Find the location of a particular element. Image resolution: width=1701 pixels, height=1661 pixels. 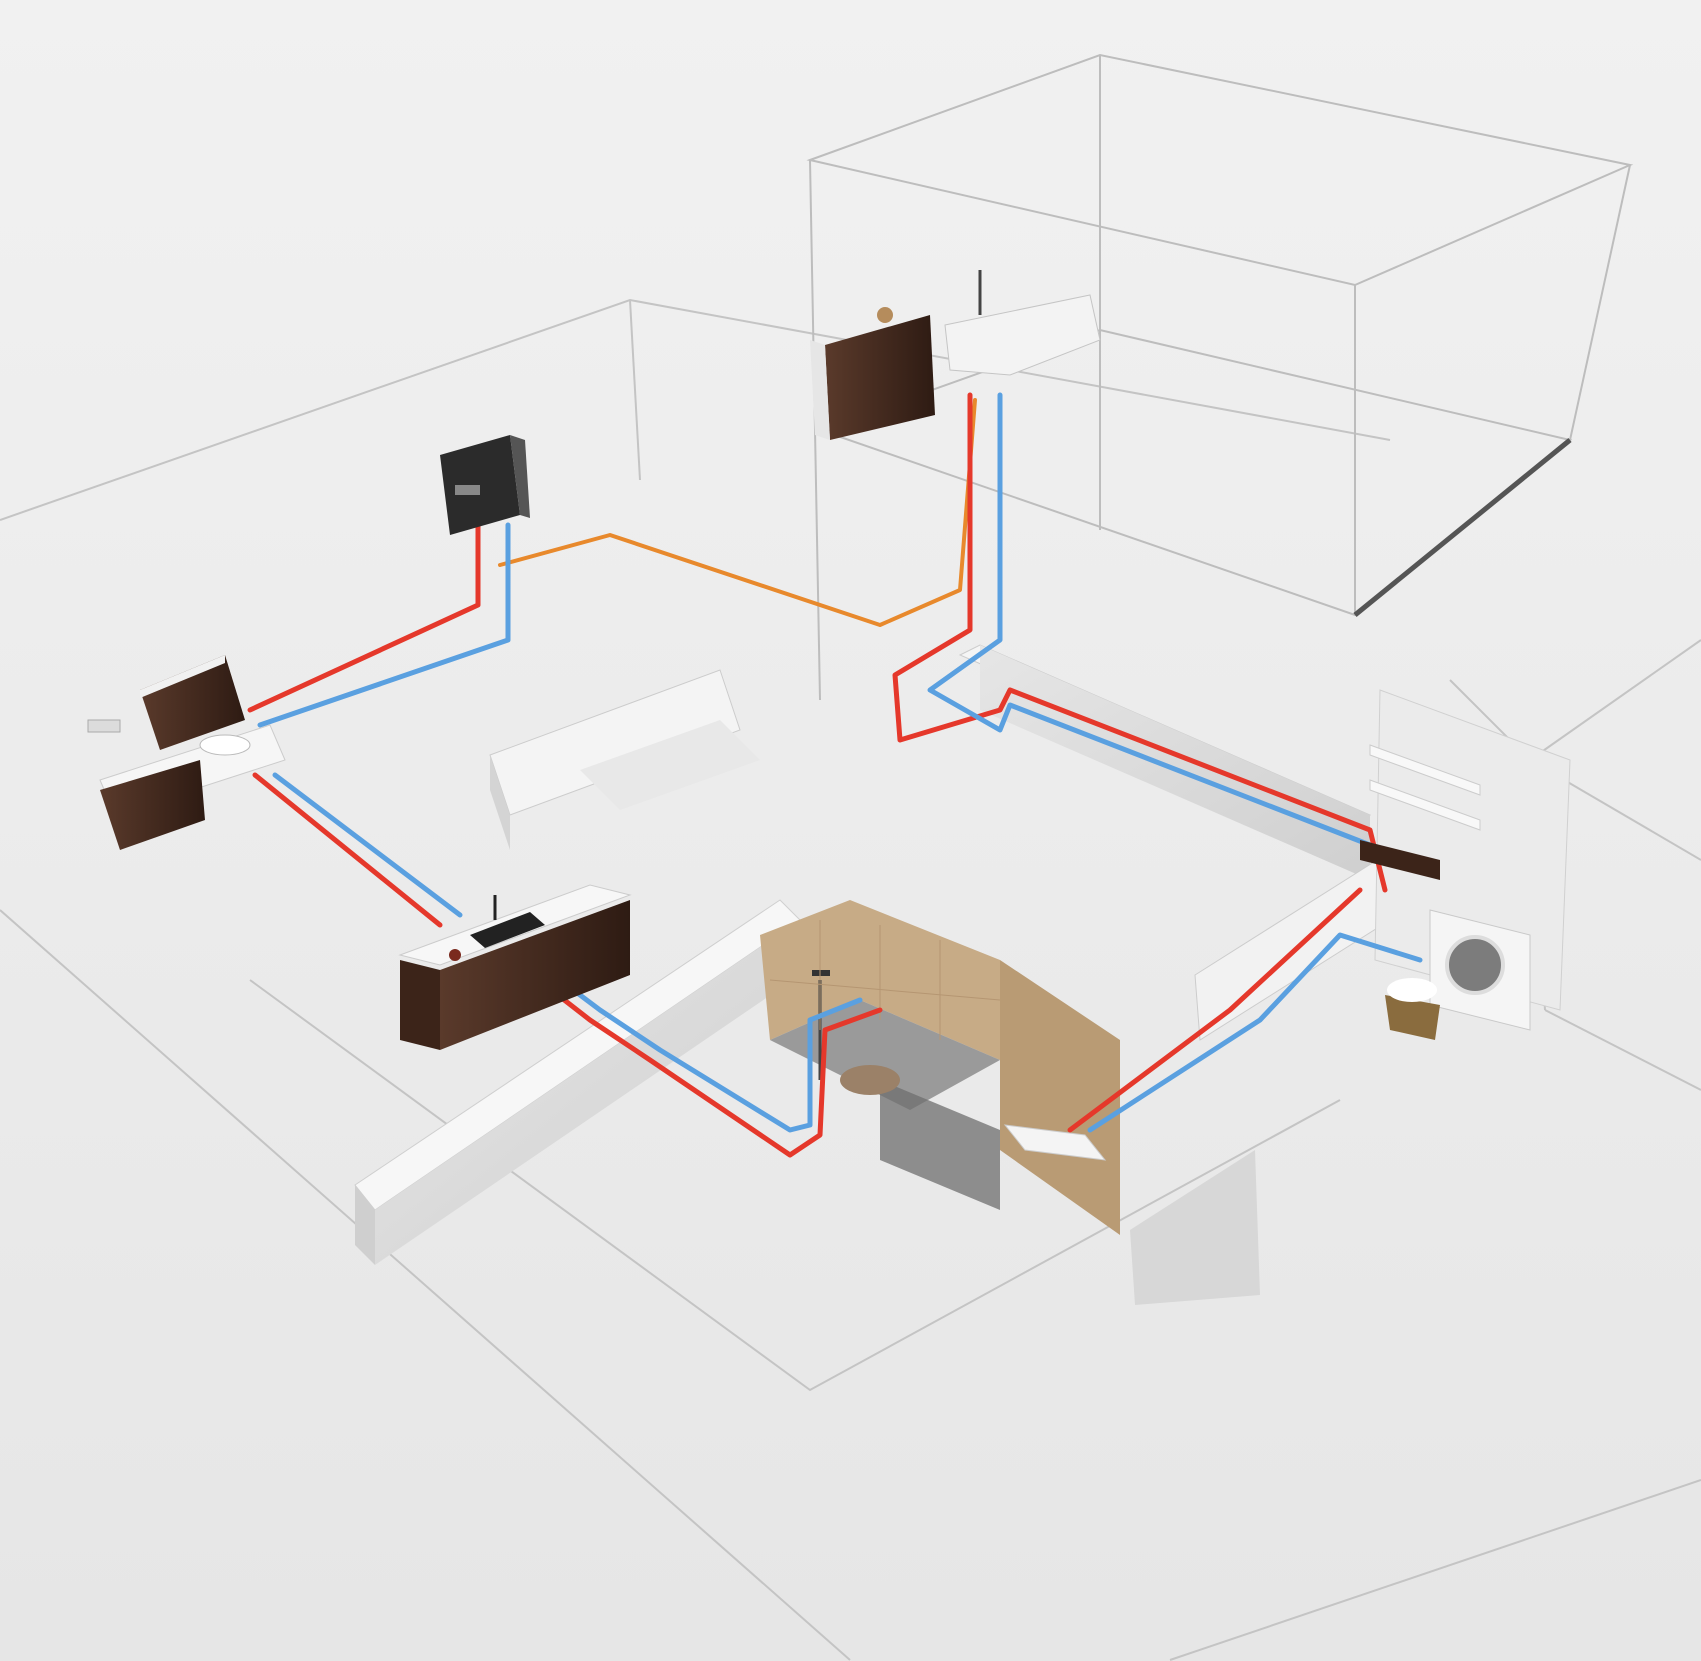

gas-pipe is located at coordinates (737, 512).